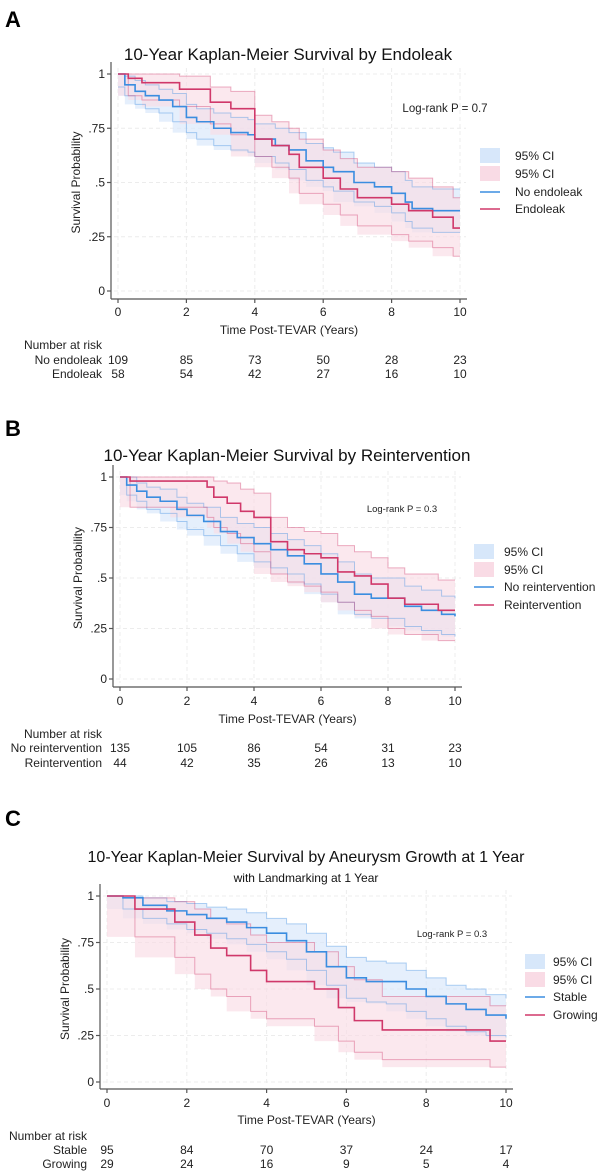 This screenshot has width=602, height=1175. I want to click on risk-row-label: Stable, so click(70, 1150).